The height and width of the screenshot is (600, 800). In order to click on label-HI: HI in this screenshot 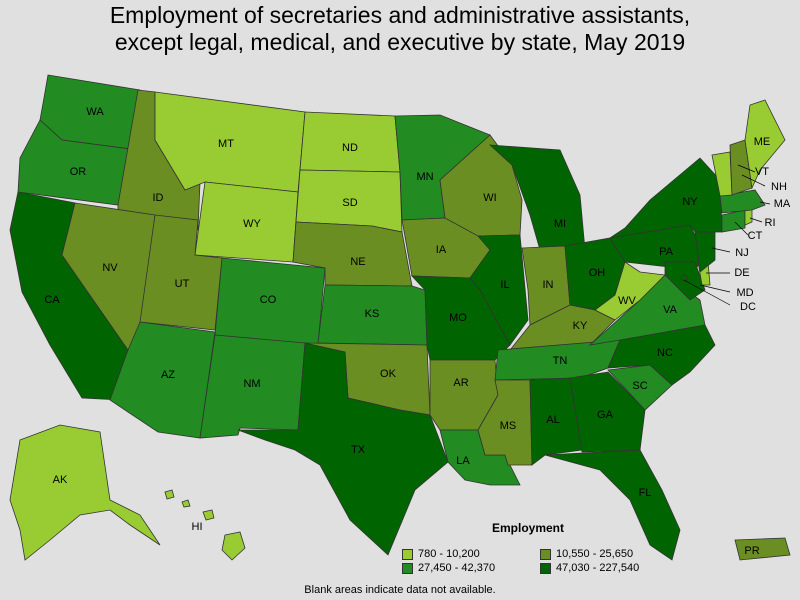, I will do `click(197, 527)`.